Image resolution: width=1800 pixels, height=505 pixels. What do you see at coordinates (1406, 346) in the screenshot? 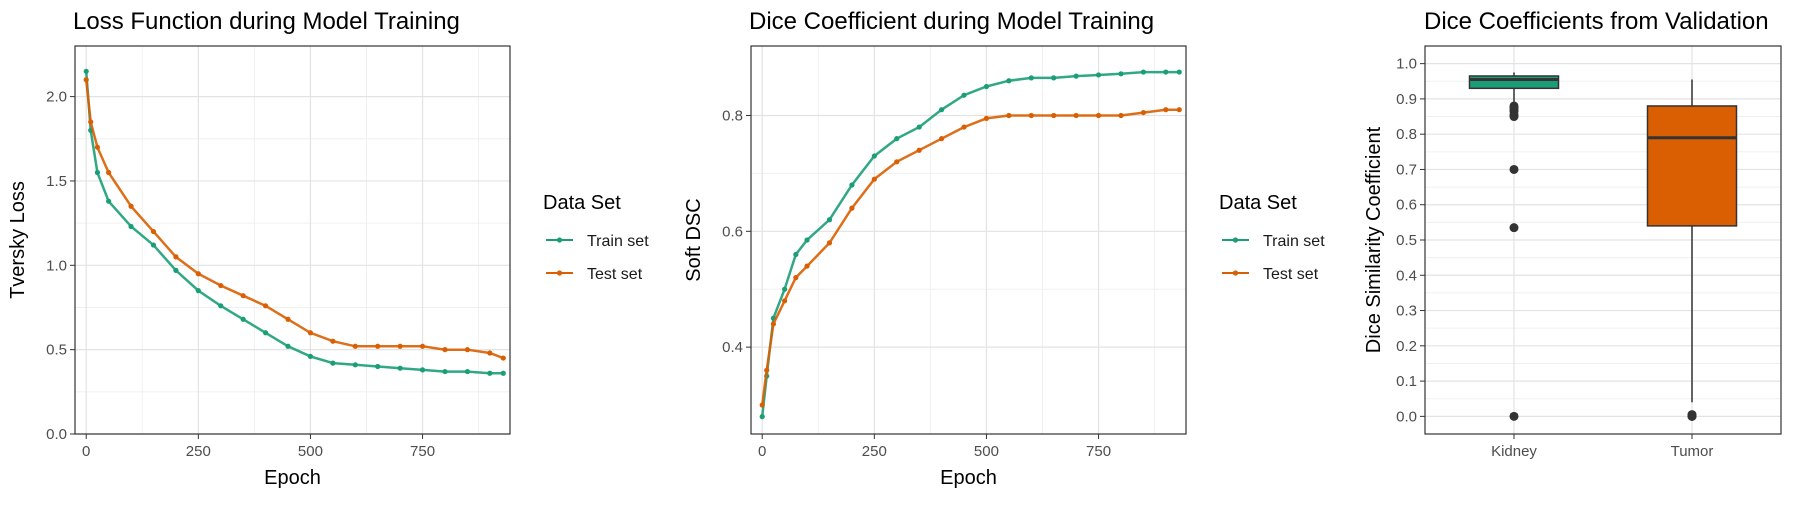
I see `y-tick-label: 0.2` at bounding box center [1406, 346].